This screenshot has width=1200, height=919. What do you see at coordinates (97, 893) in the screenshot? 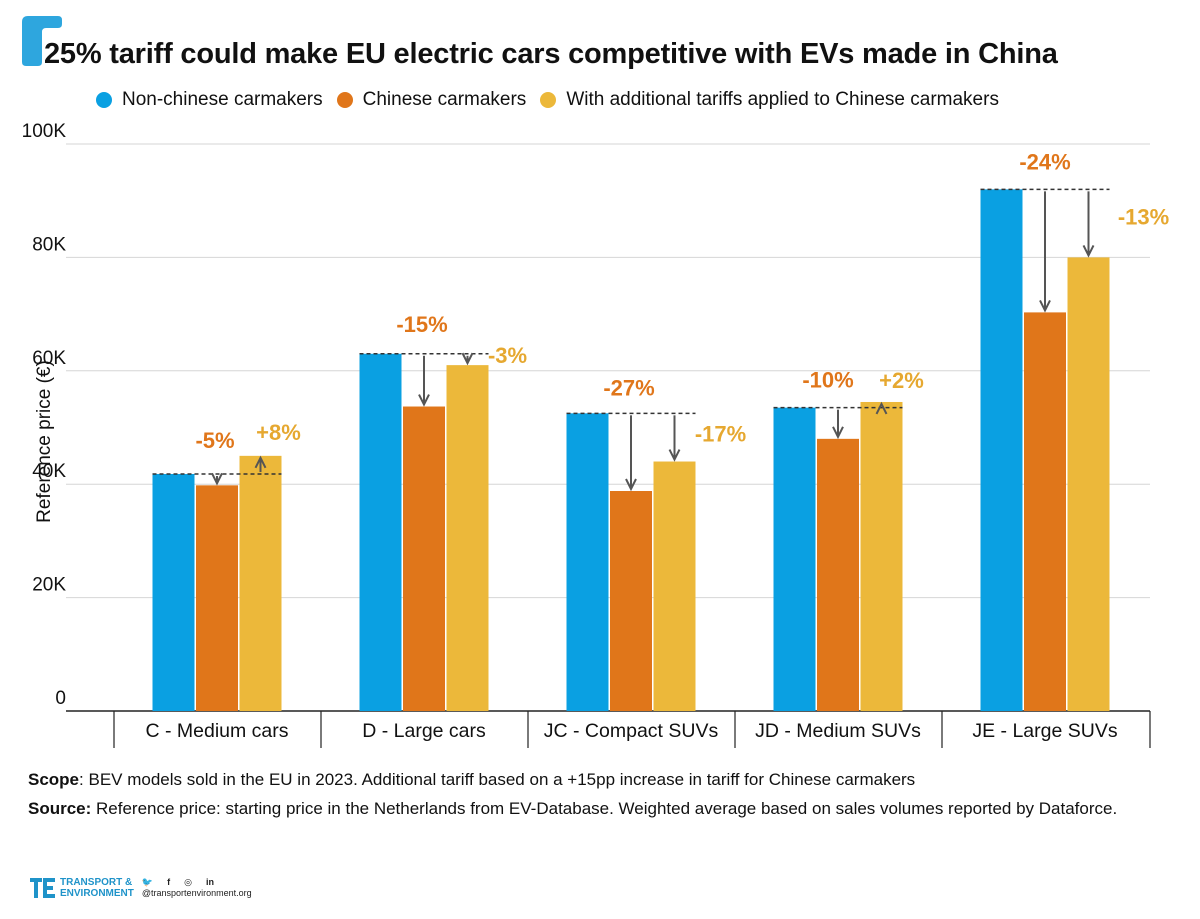
I see `brand-name-line2: ENVIRONMENT` at bounding box center [97, 893].